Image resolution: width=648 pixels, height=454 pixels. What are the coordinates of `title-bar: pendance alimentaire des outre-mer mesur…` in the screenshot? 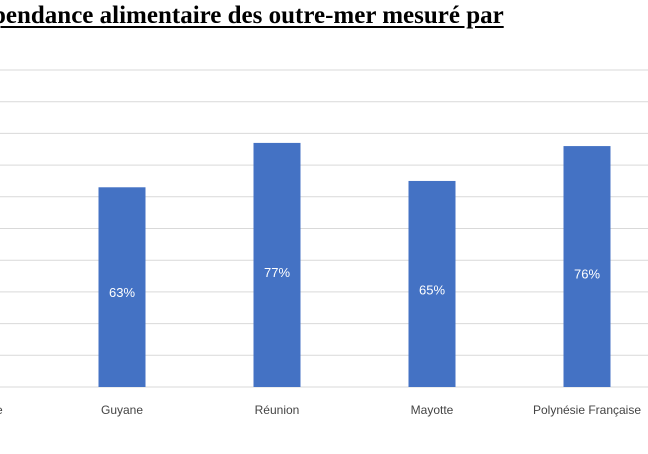 It's located at (324, 21).